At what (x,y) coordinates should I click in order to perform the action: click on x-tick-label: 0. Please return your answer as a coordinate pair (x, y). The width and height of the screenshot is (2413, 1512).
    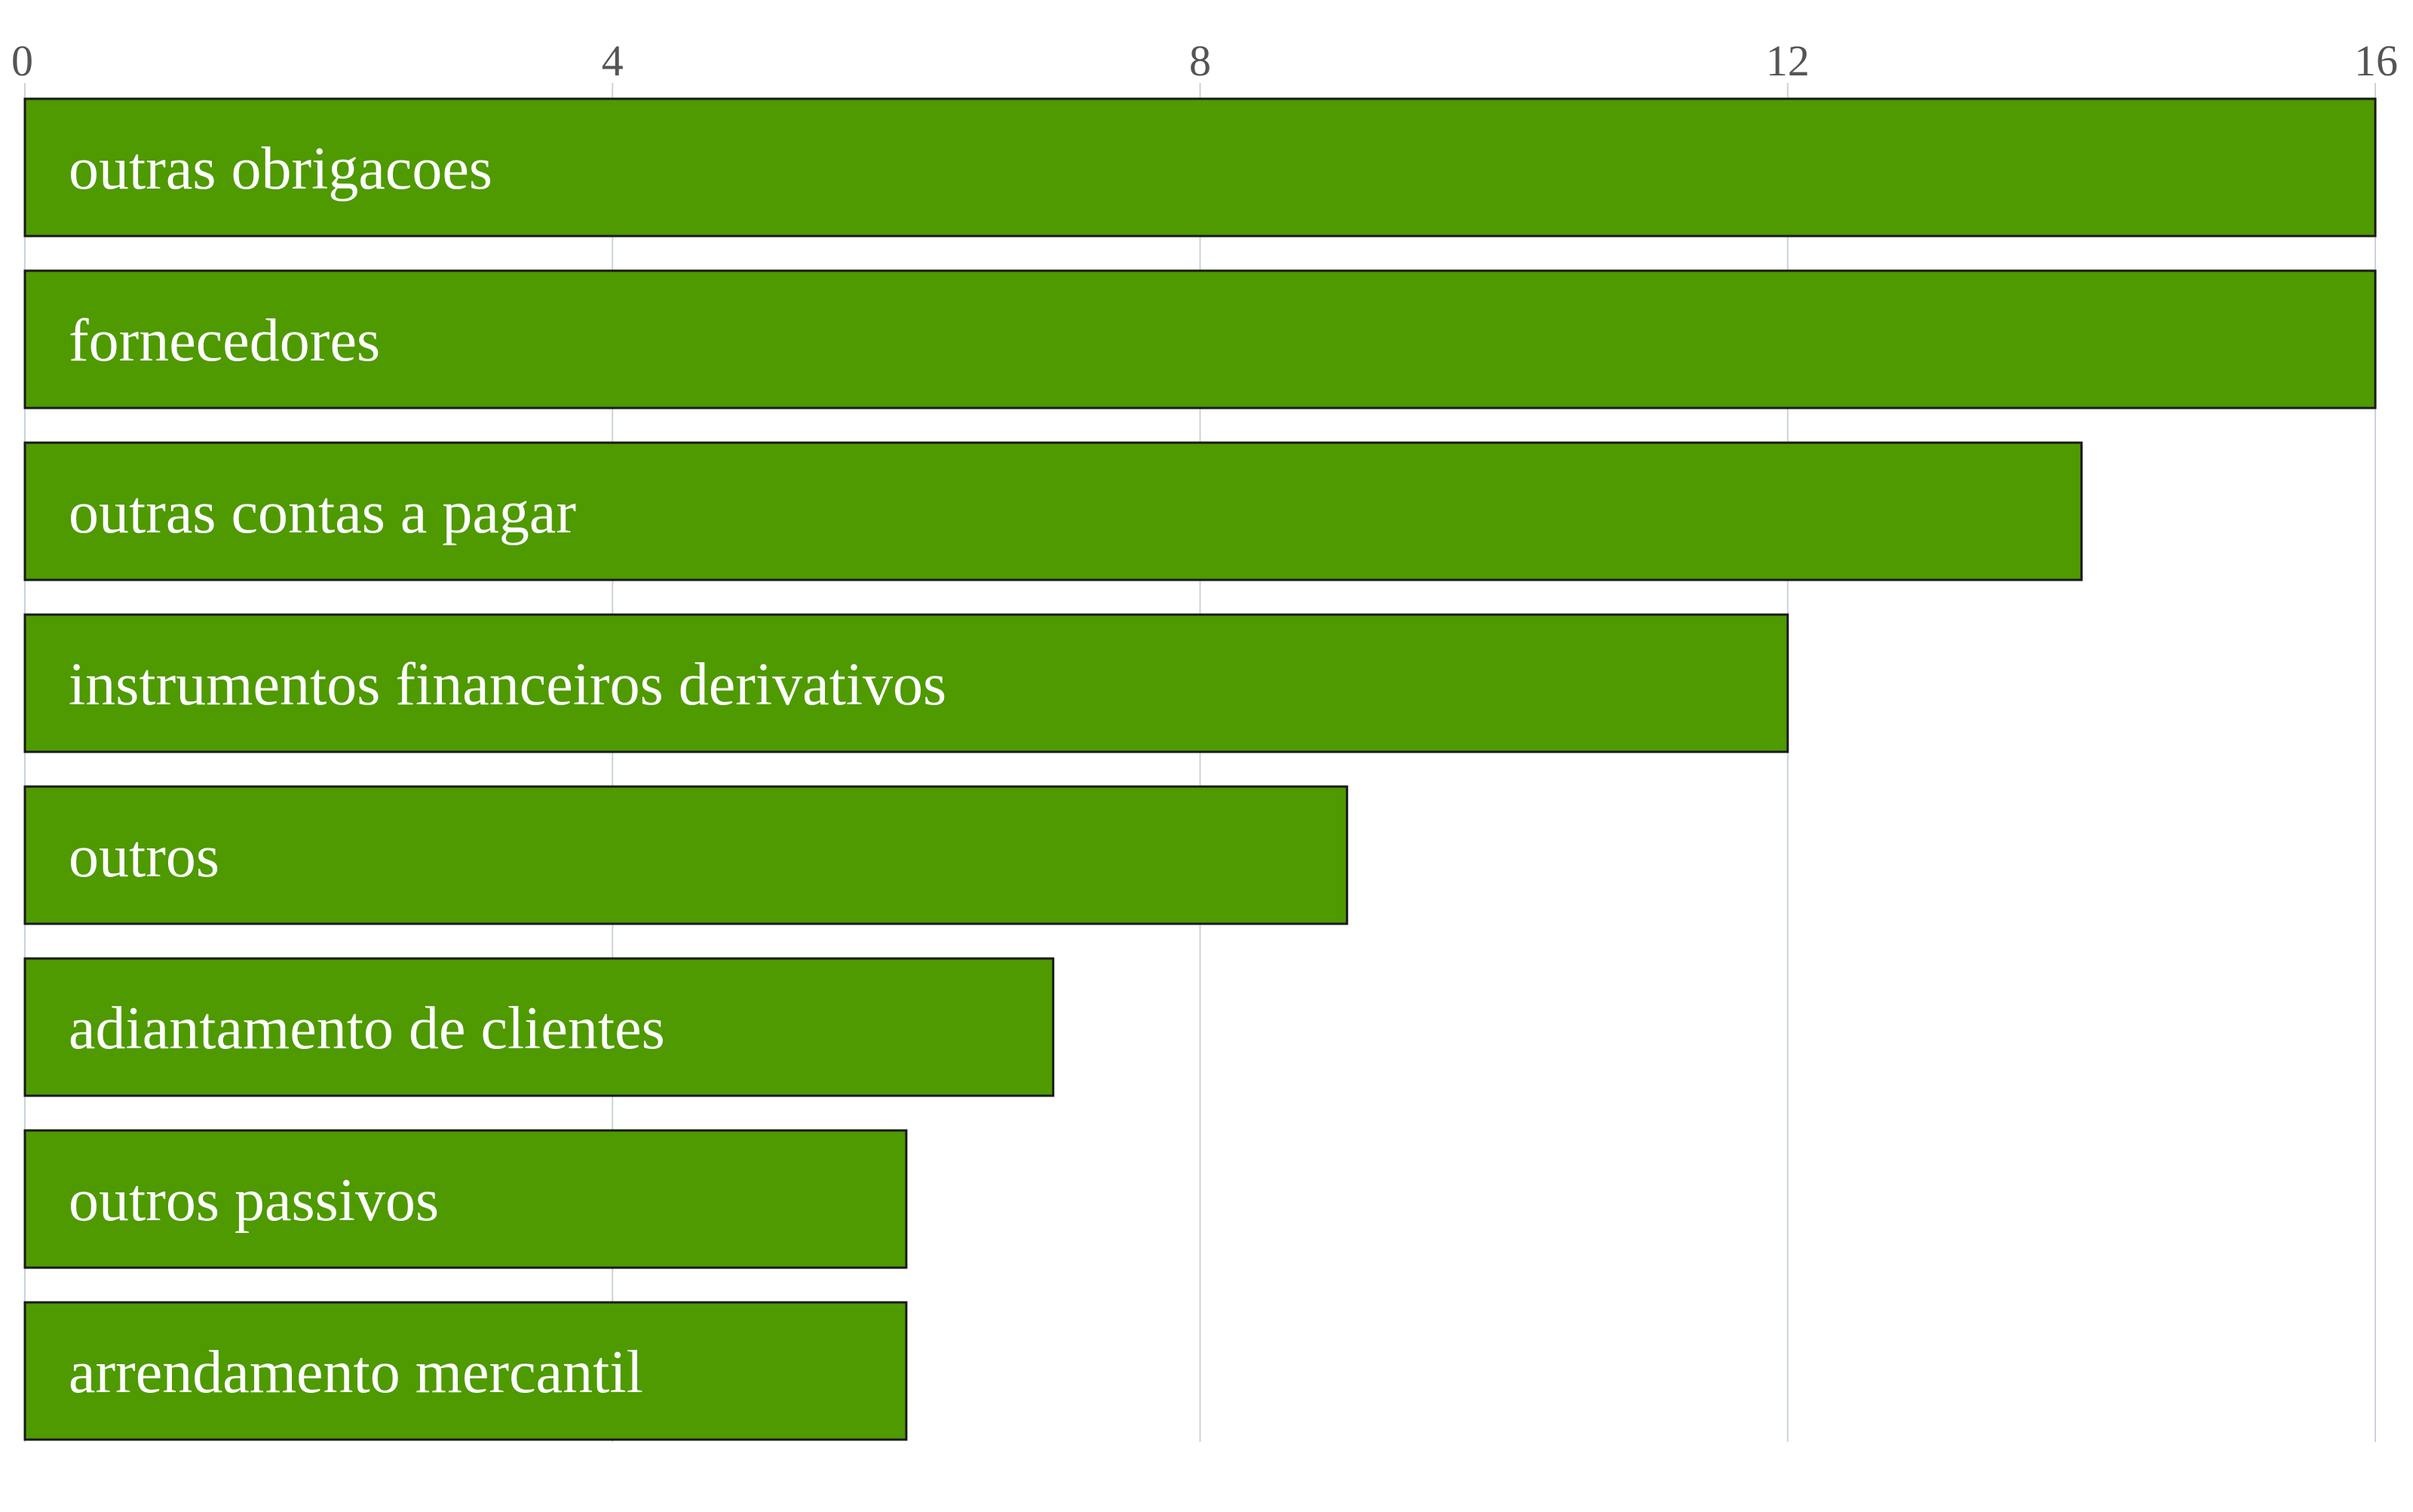
    Looking at the image, I should click on (22, 60).